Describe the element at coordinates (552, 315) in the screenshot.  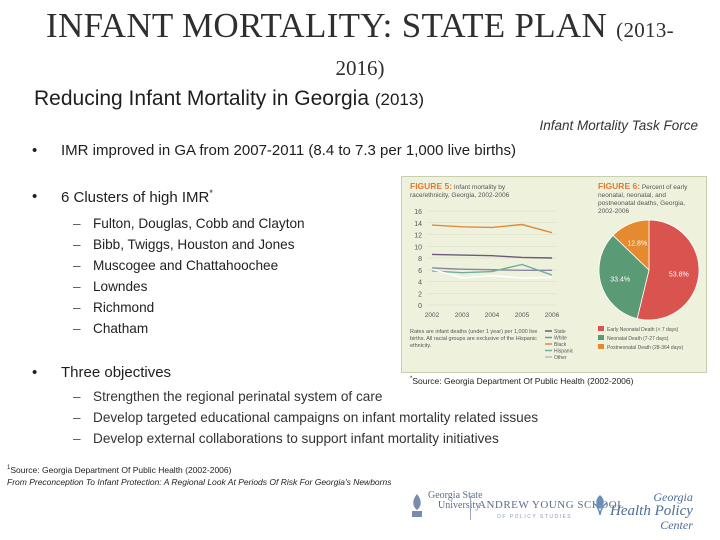
I see `x-tick-label: 2006` at that location.